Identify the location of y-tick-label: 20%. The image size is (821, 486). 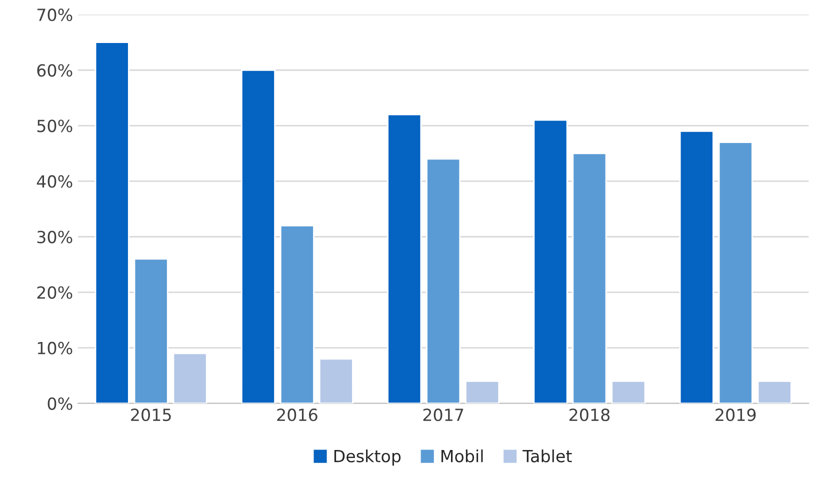
(54, 292).